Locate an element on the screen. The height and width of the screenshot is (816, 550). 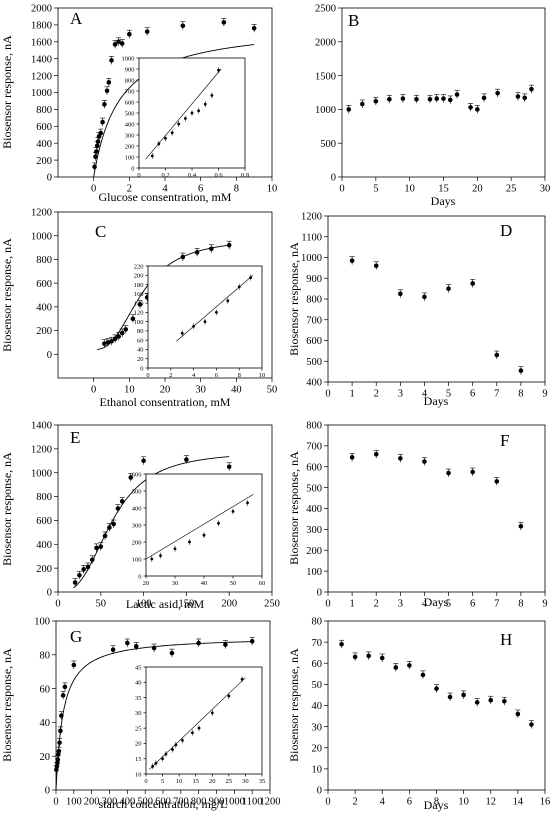
inset-g-ytick-label: 35 is located at coordinates (138, 698).